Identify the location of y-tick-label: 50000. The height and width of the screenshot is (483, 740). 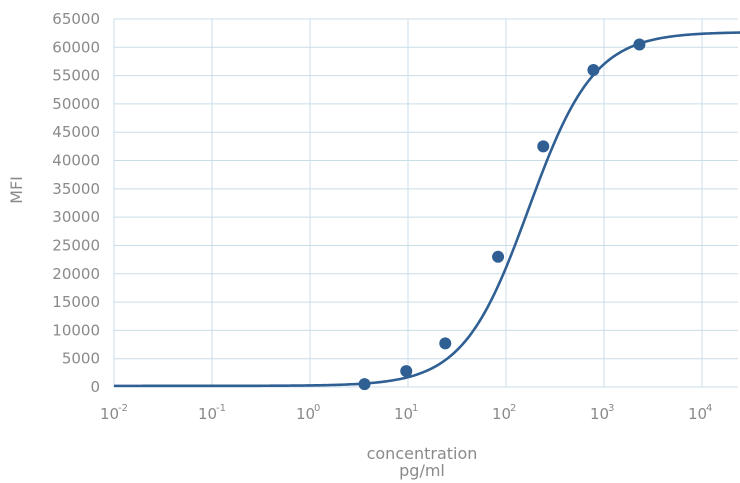
(76, 104).